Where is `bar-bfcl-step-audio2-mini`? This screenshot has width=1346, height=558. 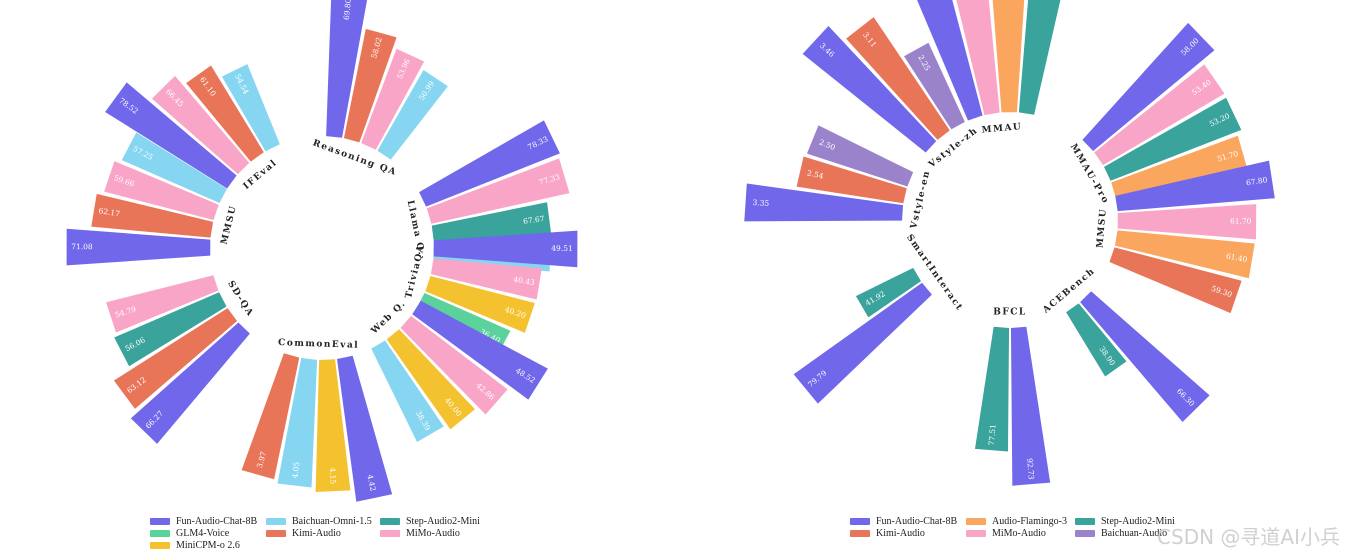
bar-bfcl-step-audio2-mini is located at coordinates (992, 389).